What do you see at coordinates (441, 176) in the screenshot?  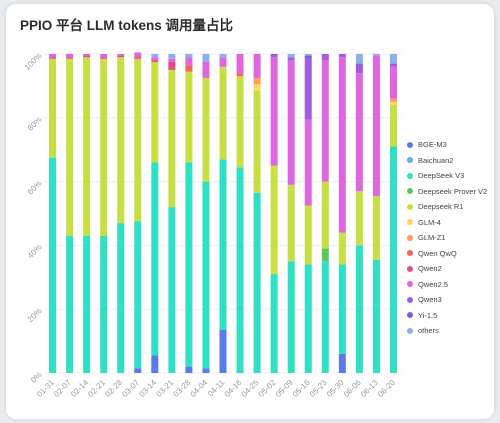 I see `legend-label: DeepSeek V3` at bounding box center [441, 176].